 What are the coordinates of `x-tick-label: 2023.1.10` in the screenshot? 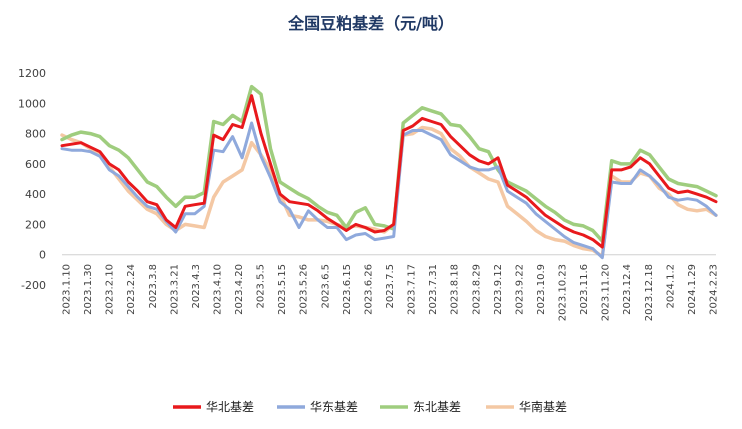 It's located at (67, 289).